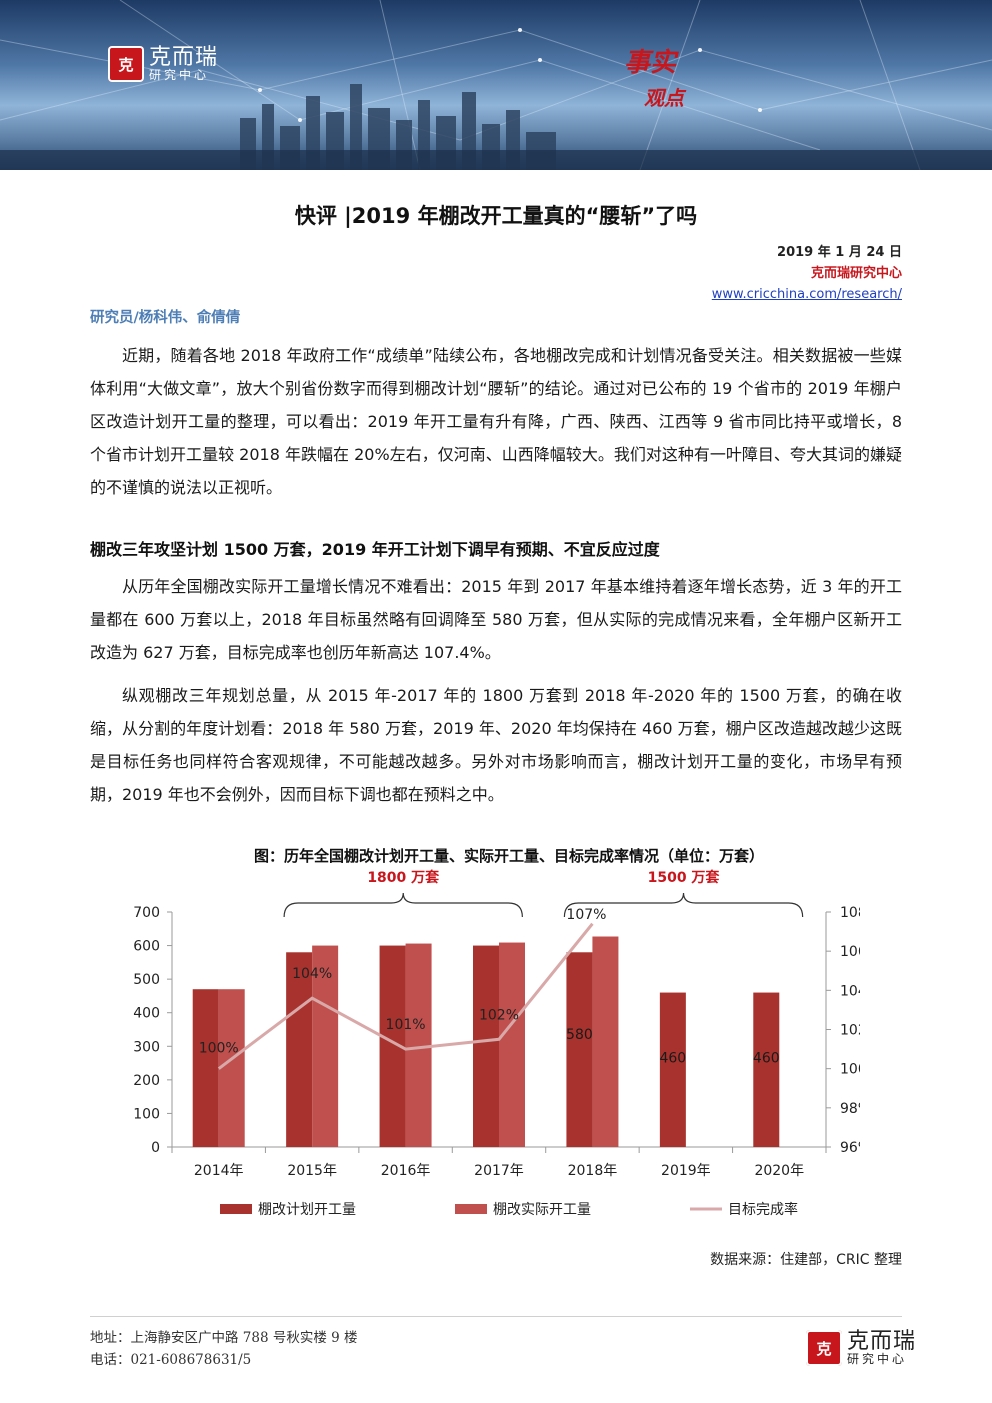  I want to click on bracket-label: 1800 万套, so click(403, 877).